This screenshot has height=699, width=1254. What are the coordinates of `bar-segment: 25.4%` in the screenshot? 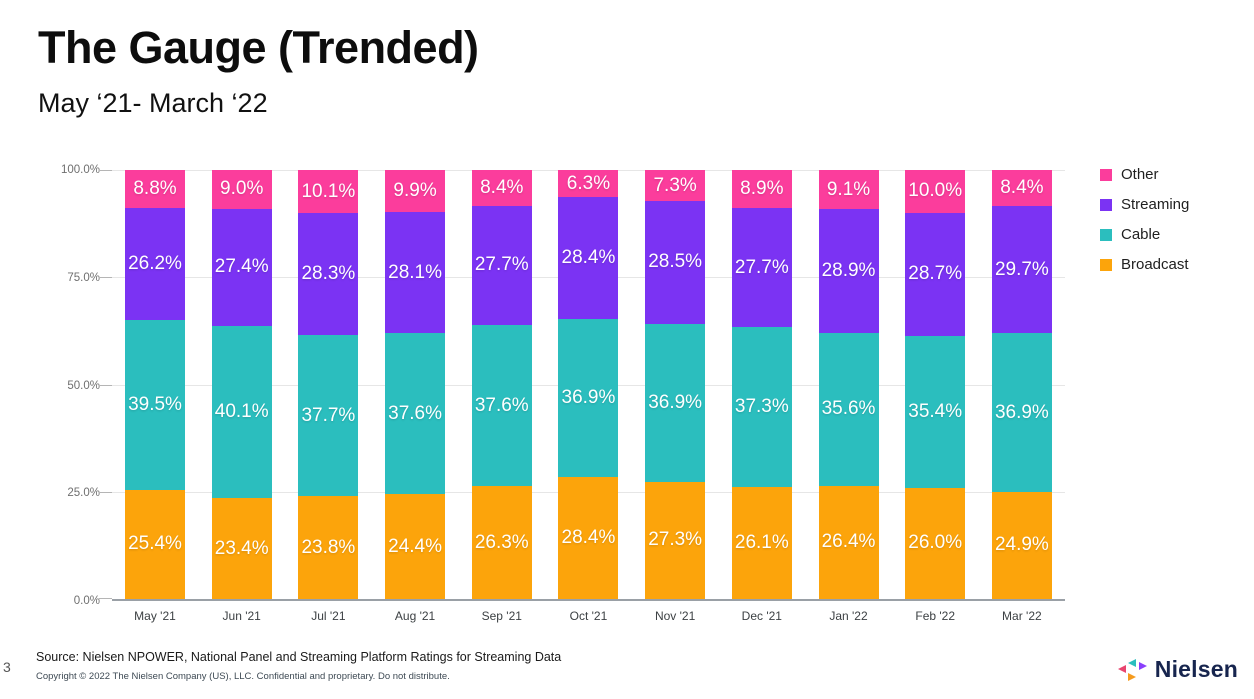 It's located at (155, 544).